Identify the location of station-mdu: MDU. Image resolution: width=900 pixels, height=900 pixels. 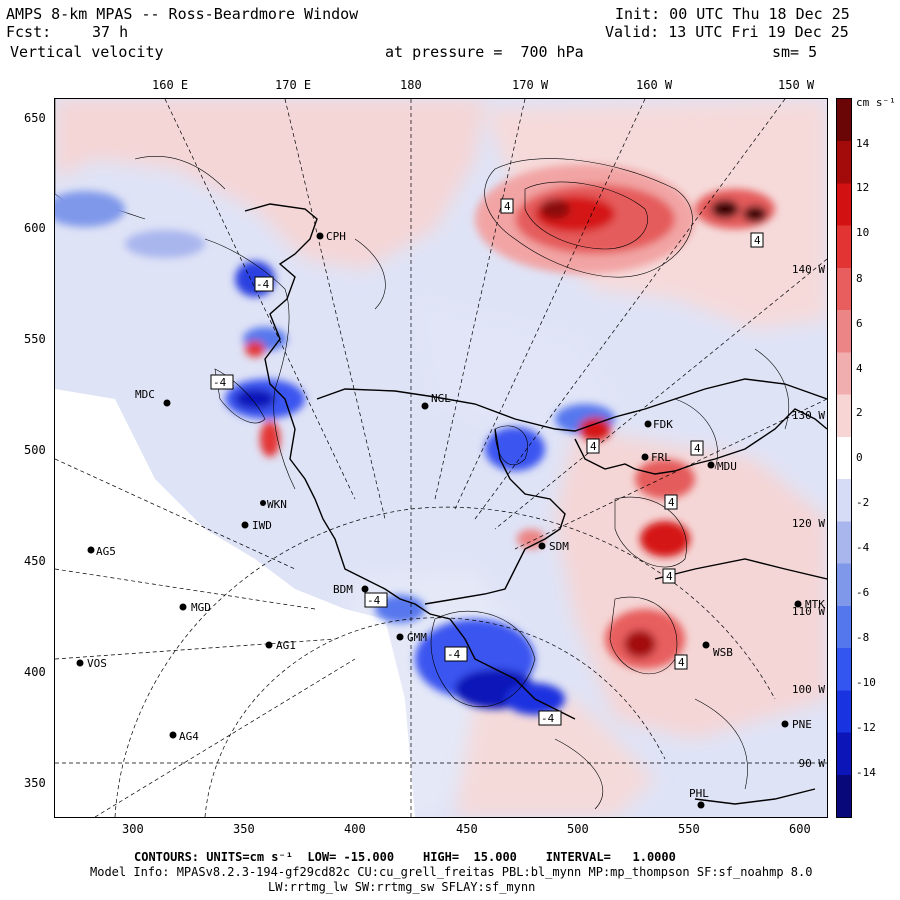
(722, 466).